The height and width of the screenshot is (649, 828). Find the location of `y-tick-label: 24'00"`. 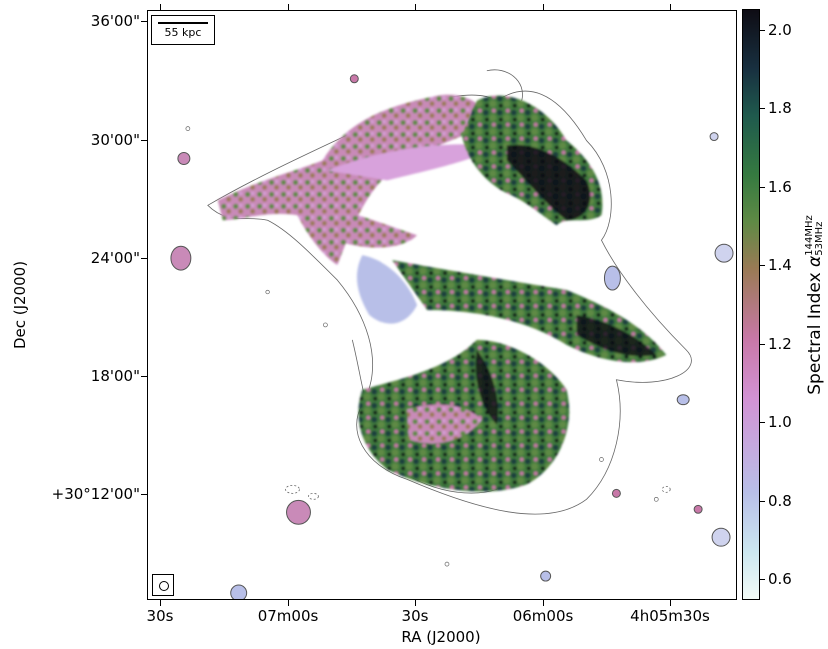

y-tick-label: 24'00" is located at coordinates (115, 258).